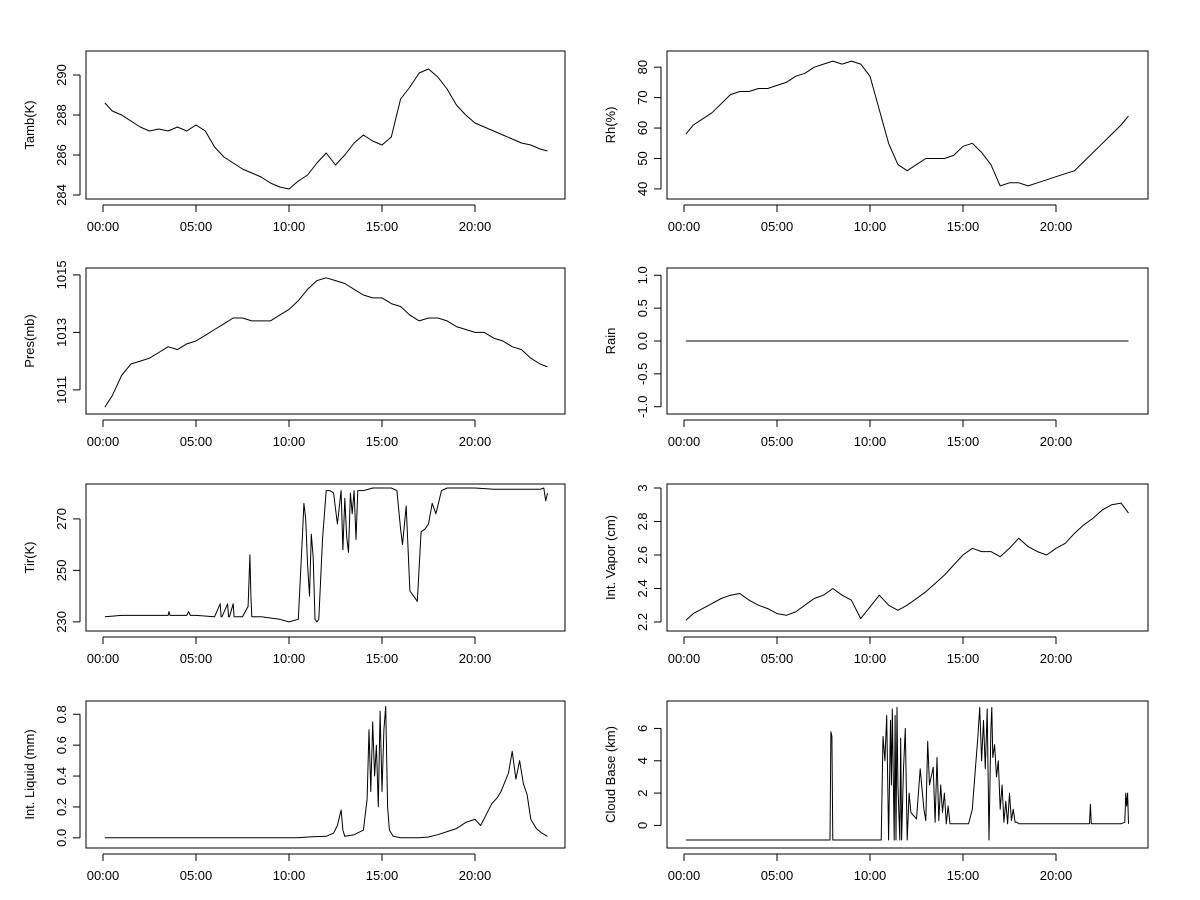 The width and height of the screenshot is (1200, 900). Describe the element at coordinates (642, 407) in the screenshot. I see `y-tick-label: -1.0` at that location.